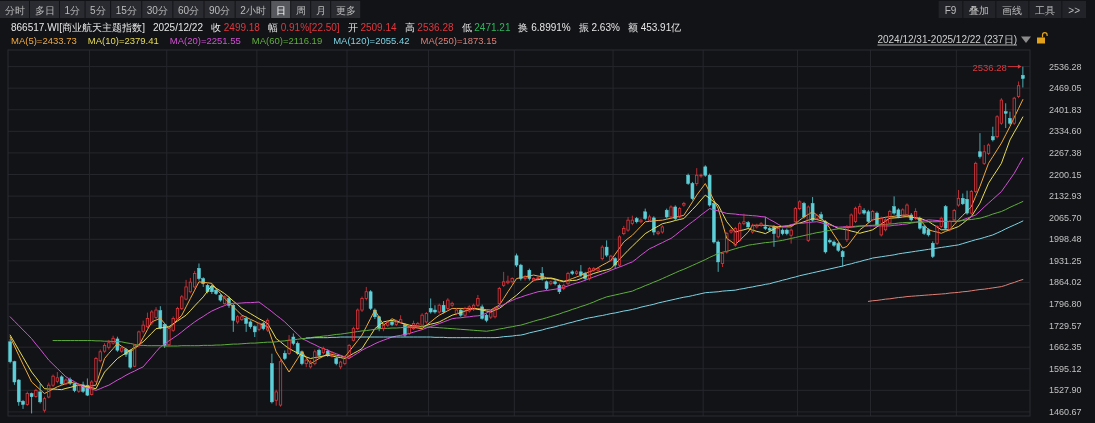 The height and width of the screenshot is (423, 1095). Describe the element at coordinates (1065, 174) in the screenshot. I see `y-tick-label: 2200.15` at that location.